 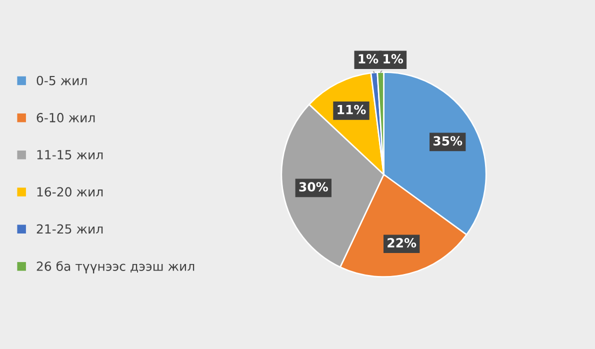 I want to click on legend-label: 0-5 жил, so click(x=61, y=81).